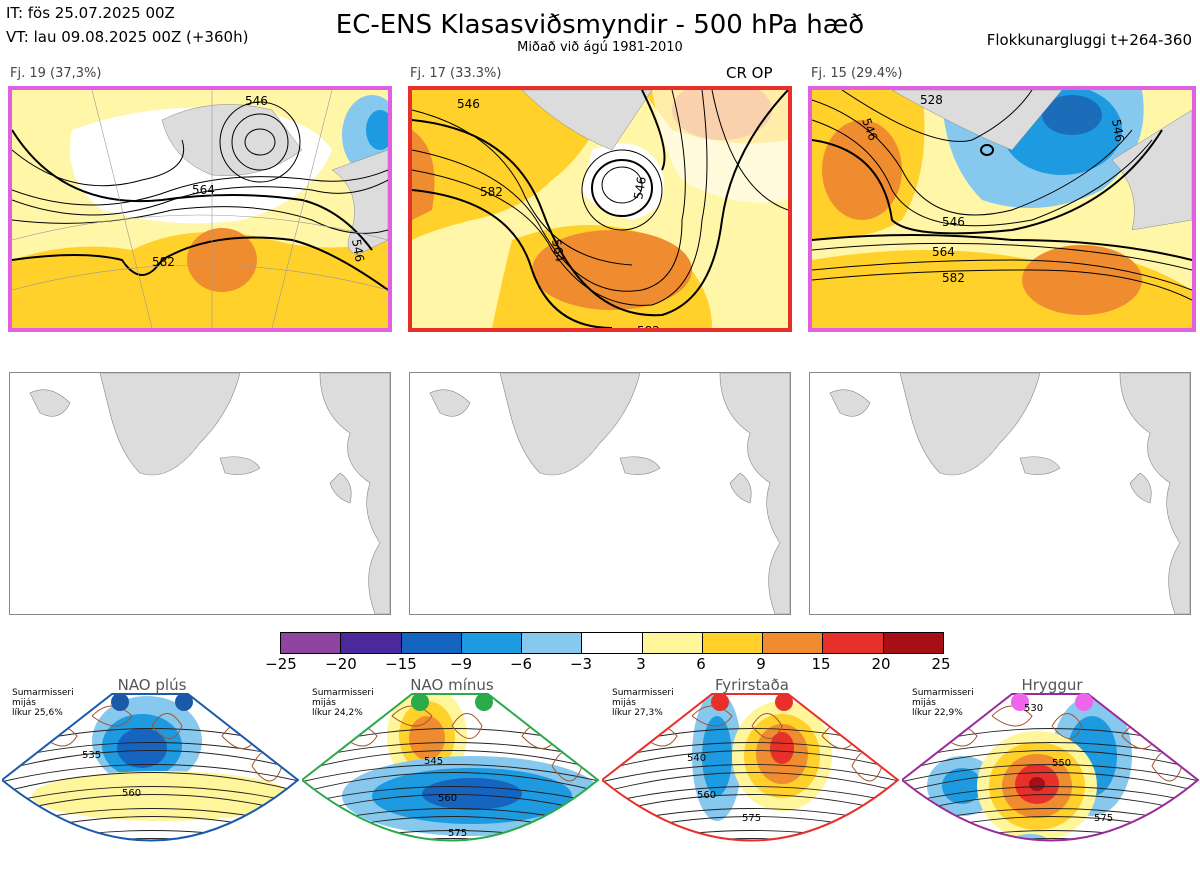  What do you see at coordinates (941, 664) in the screenshot?
I see `colorbar-tick-label: 25` at bounding box center [941, 664].